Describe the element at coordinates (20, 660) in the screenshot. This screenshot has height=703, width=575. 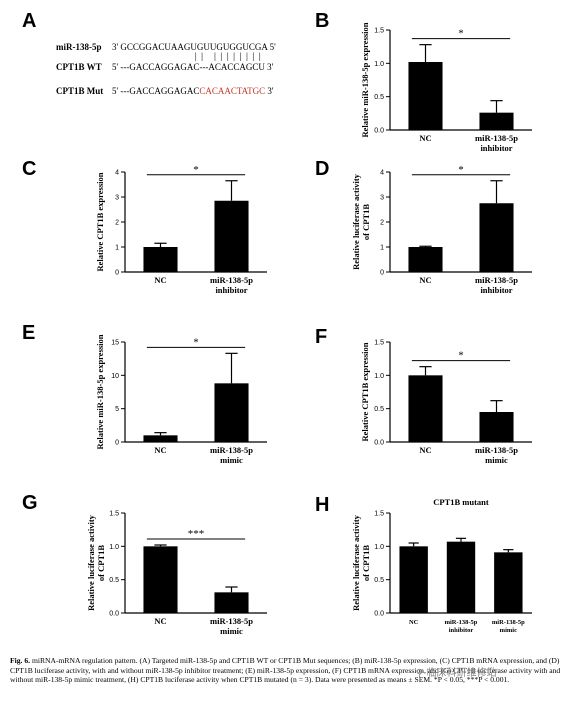
I see `caption-lead: Fig. 6.` at that location.